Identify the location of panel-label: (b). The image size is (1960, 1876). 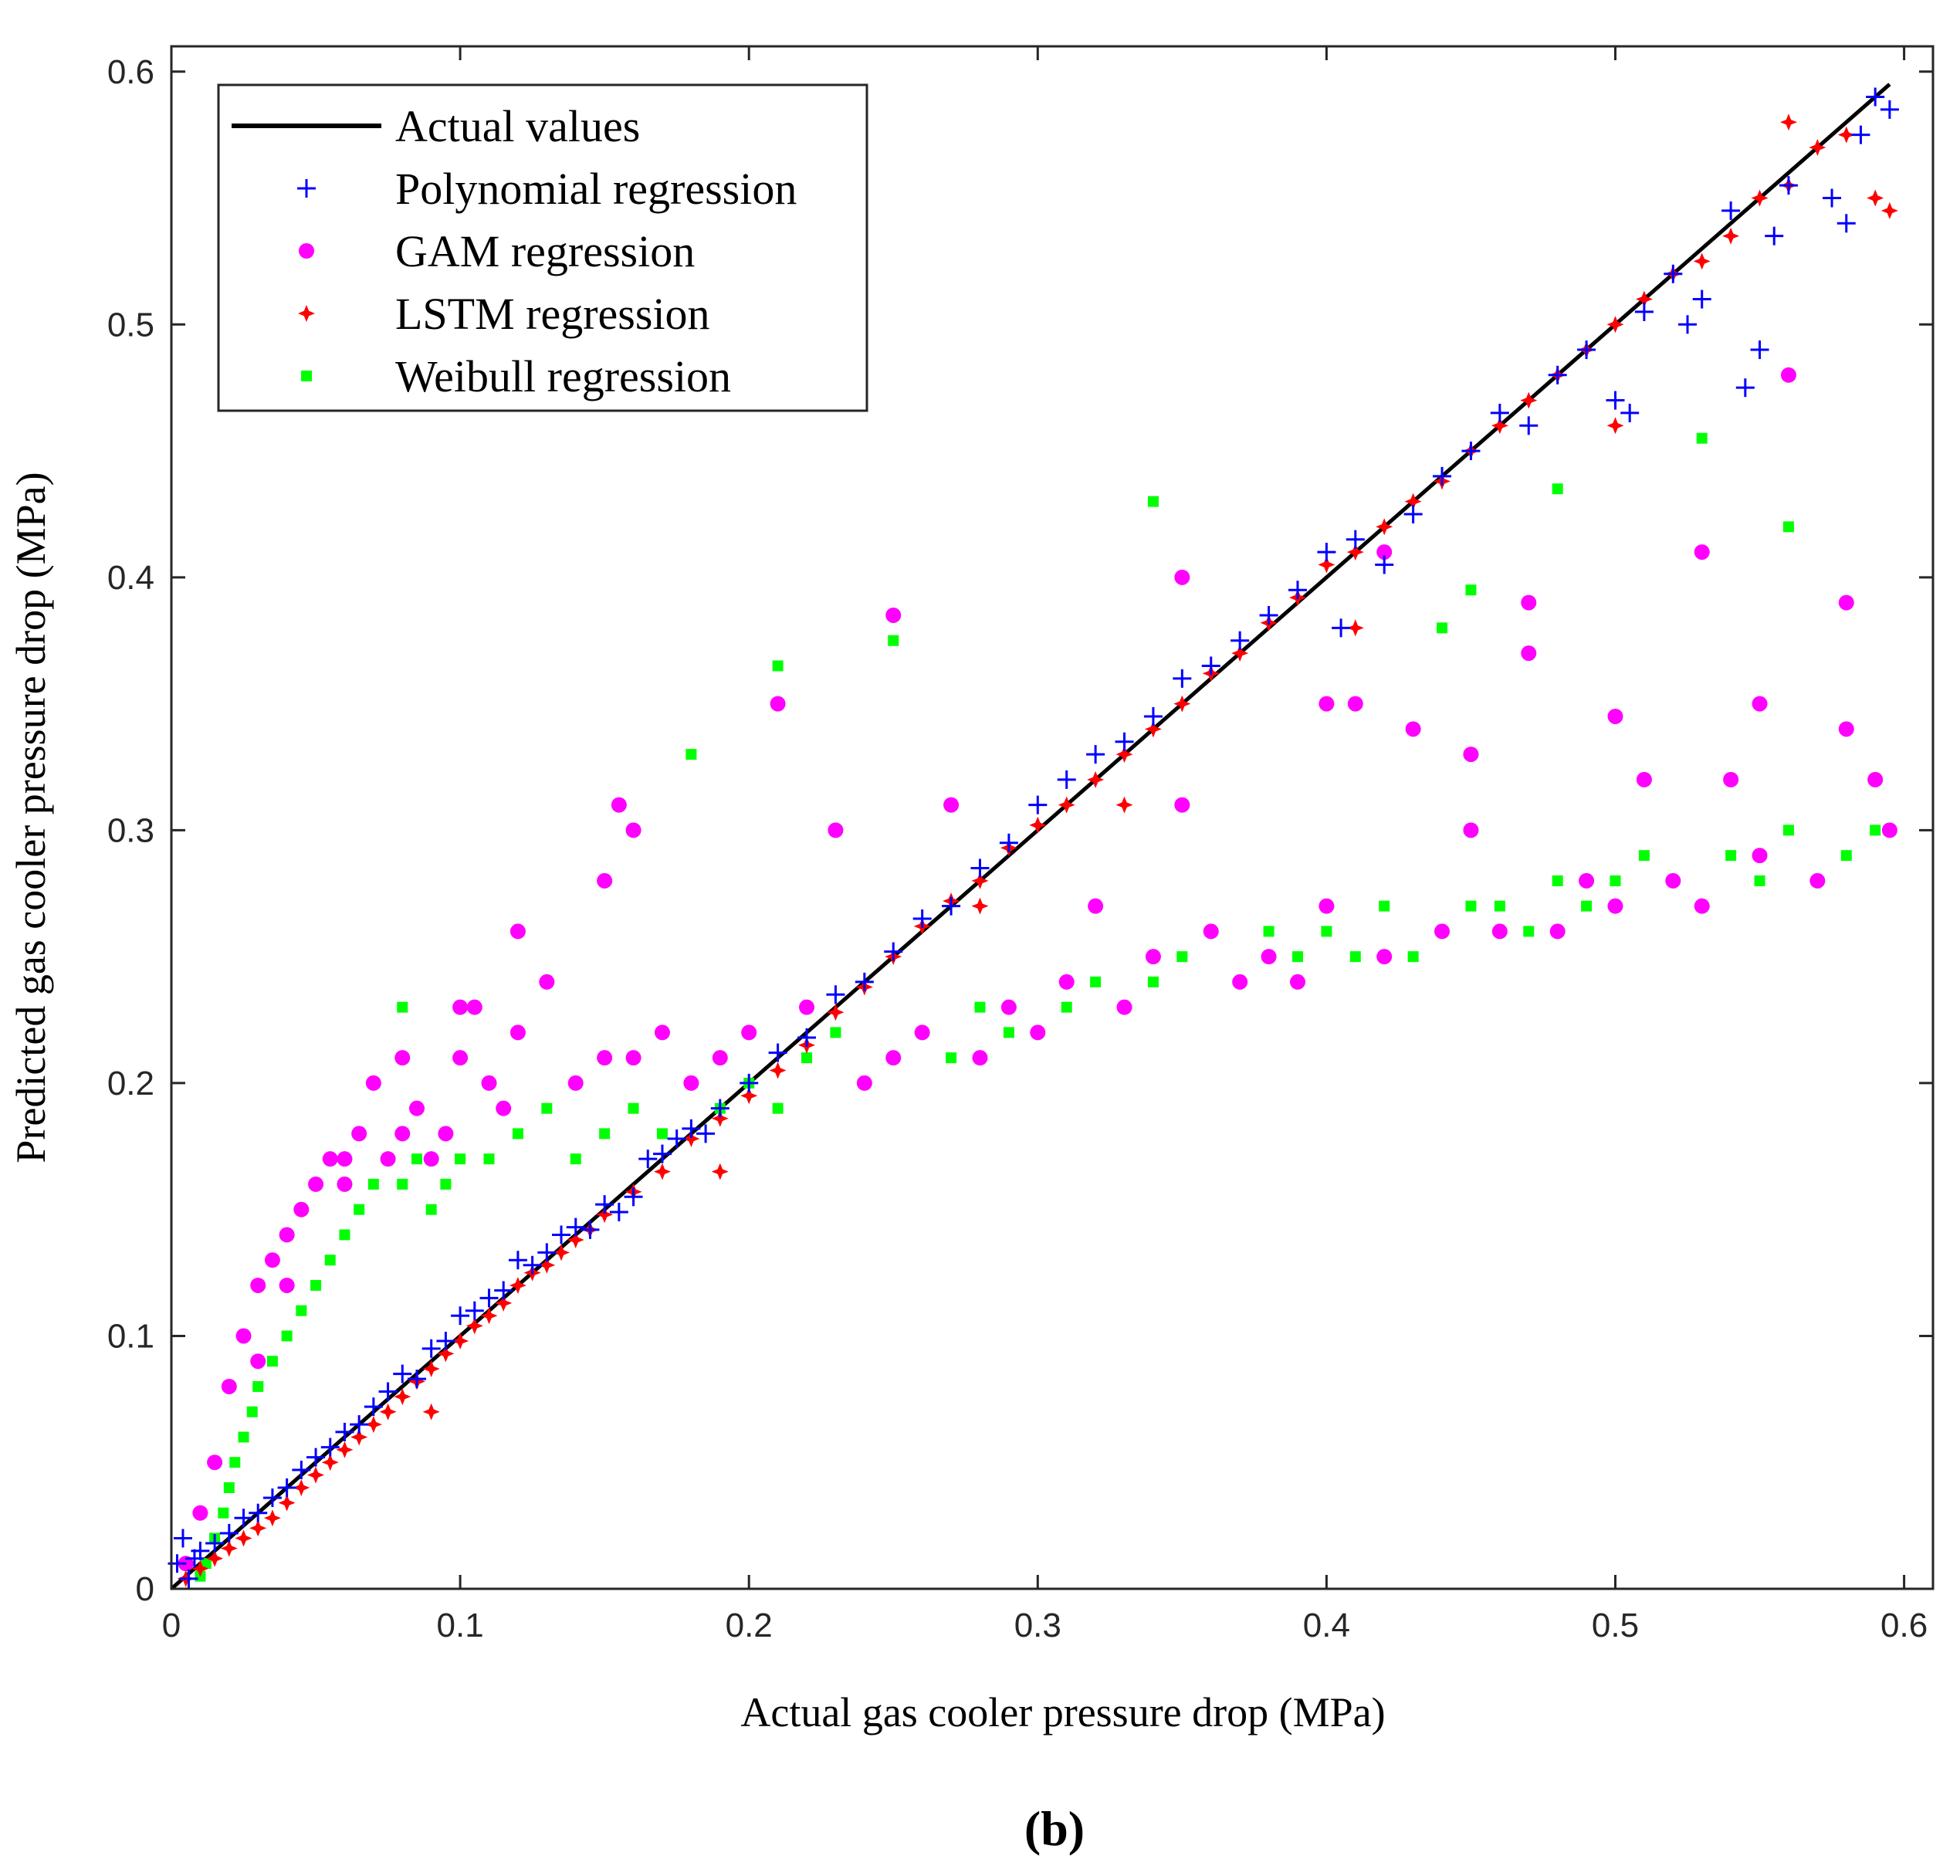
(1054, 1828).